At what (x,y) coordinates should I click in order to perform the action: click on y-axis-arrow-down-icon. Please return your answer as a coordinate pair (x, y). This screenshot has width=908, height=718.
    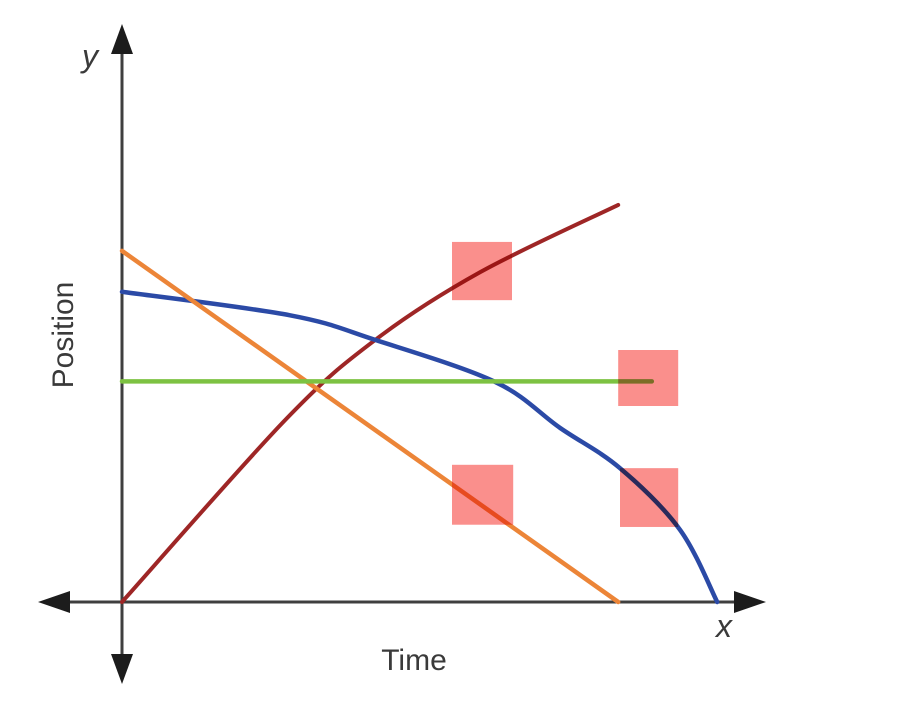
    Looking at the image, I should click on (122, 669).